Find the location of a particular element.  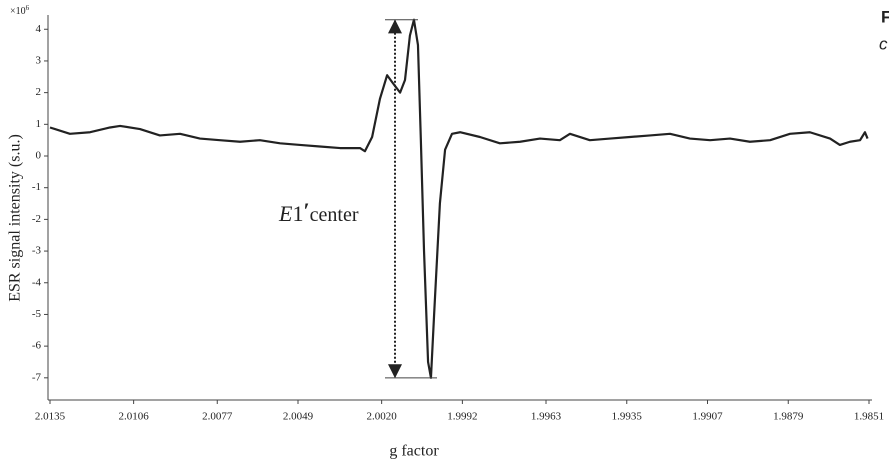

y-axis-label: ESR signal intensity (s.u.) is located at coordinates (15, 218).